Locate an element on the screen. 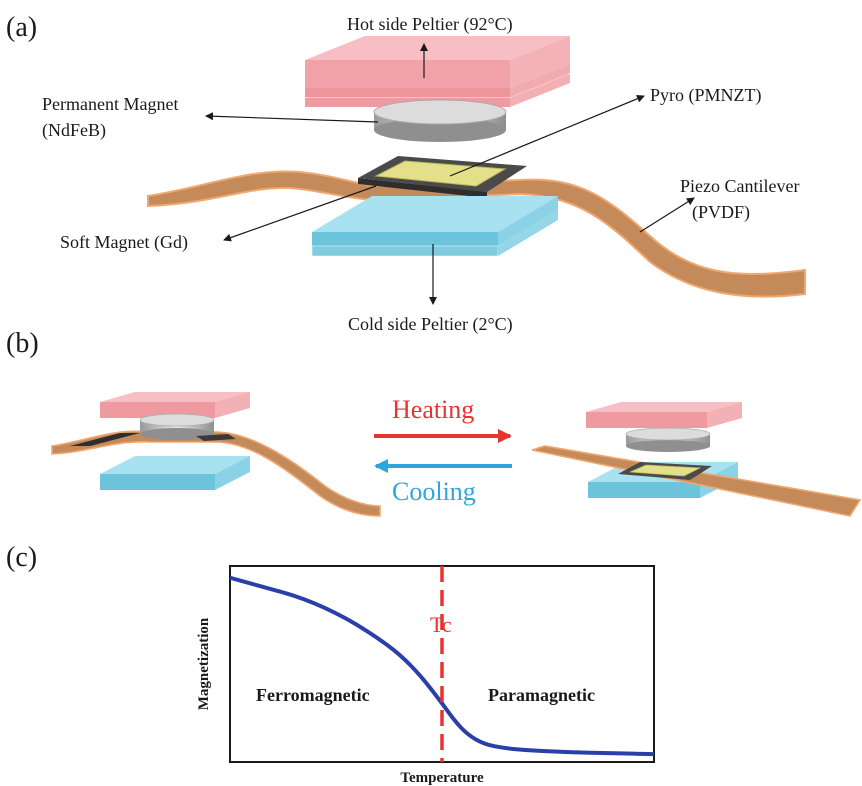  panel-b-right-state is located at coordinates (696, 459).